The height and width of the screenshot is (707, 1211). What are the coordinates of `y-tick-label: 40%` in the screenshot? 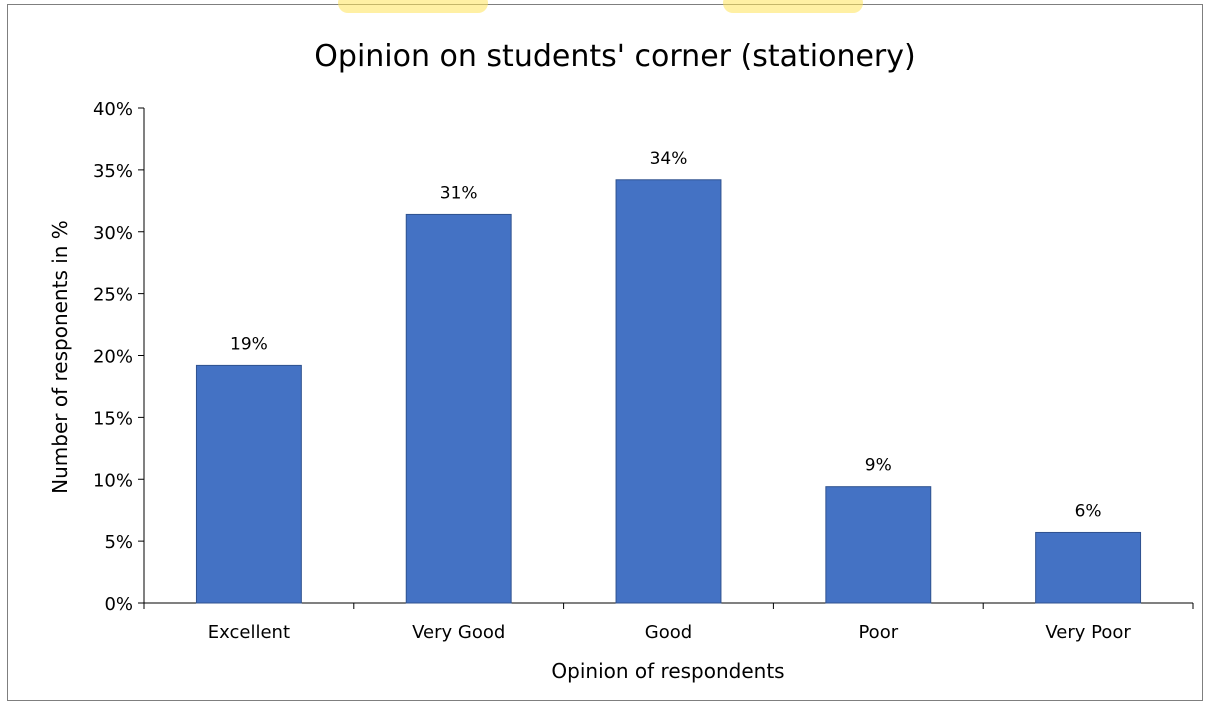 It's located at (113, 109).